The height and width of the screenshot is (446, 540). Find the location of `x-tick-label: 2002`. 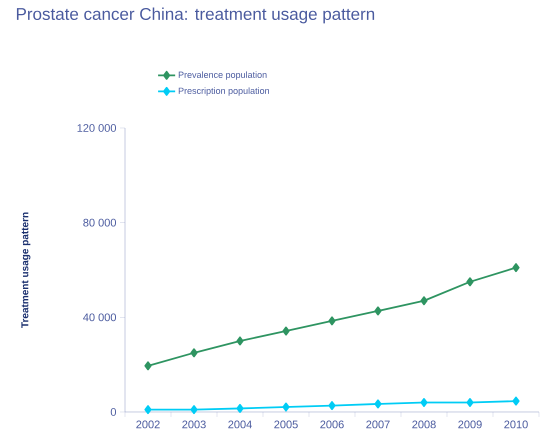

x-tick-label: 2002 is located at coordinates (148, 424).